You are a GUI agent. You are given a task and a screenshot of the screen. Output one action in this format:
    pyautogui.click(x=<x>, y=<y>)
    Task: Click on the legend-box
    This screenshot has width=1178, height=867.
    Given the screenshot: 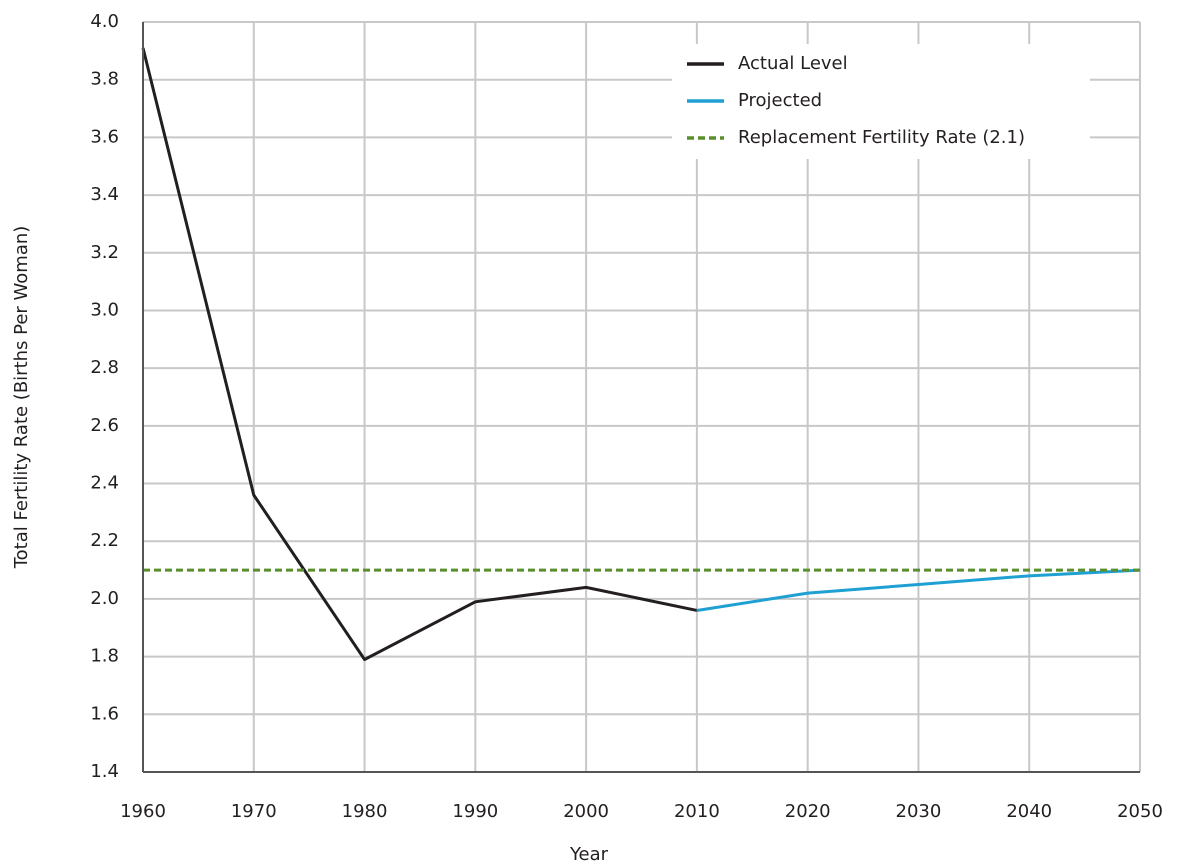 What is the action you would take?
    pyautogui.click(x=881, y=101)
    